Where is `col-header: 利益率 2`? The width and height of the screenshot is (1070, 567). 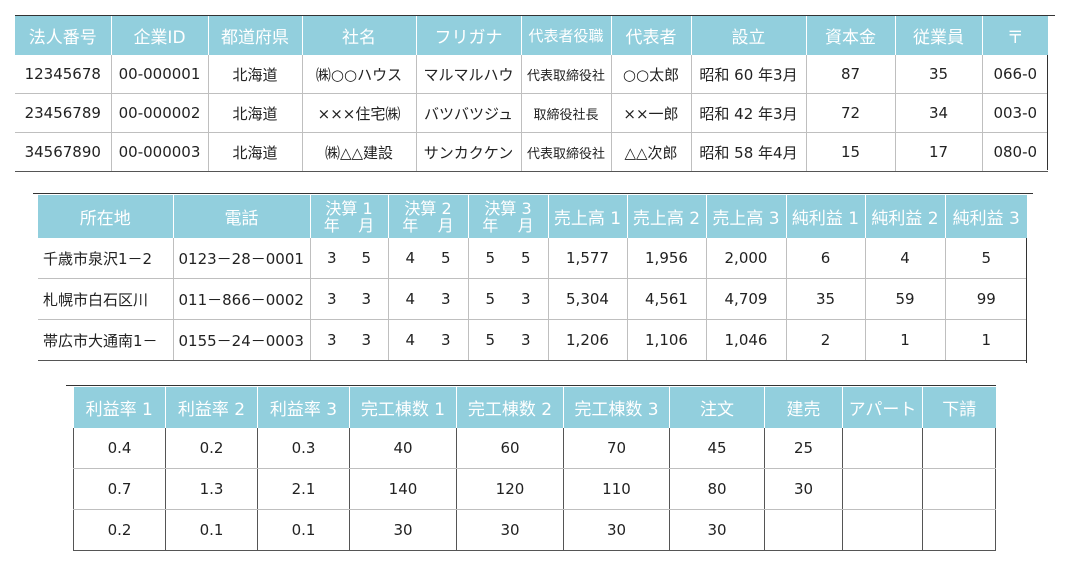
col-header: 利益率 2 is located at coordinates (211, 407).